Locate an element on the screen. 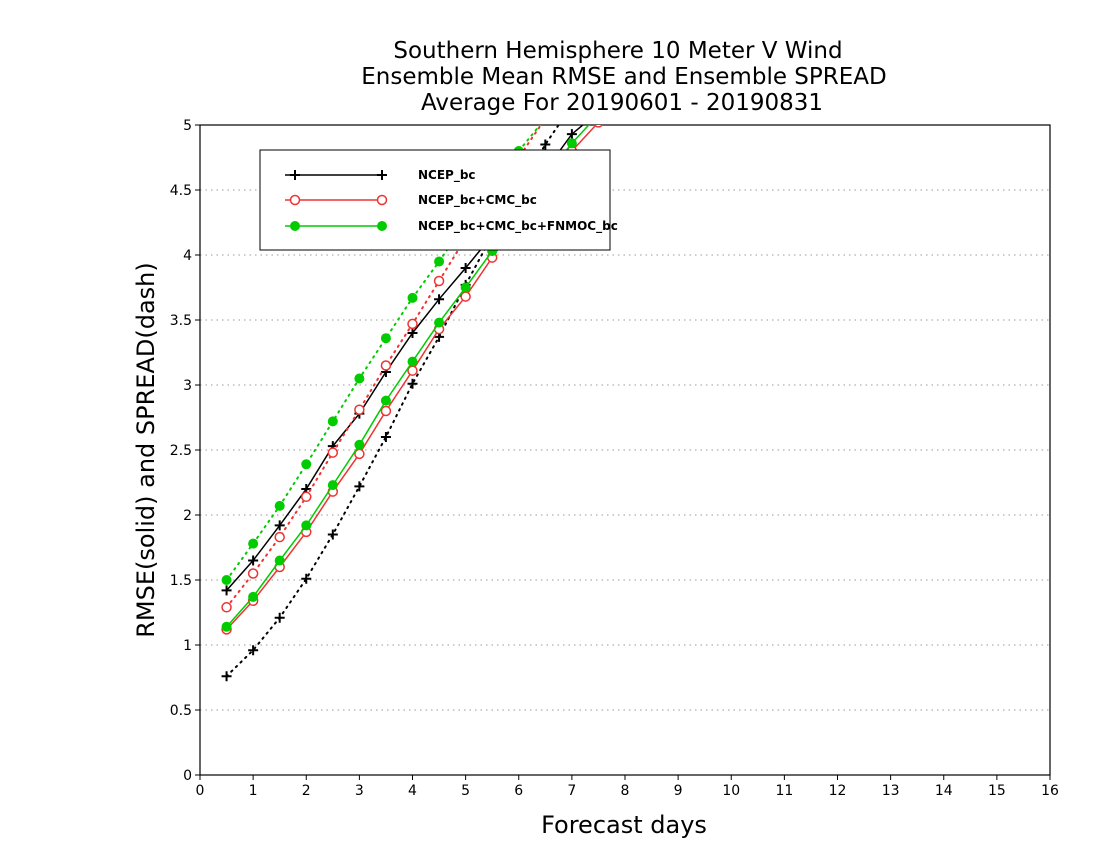 Image resolution: width=1100 pixels, height=850 pixels. y-tick-label: 0 is located at coordinates (187, 776).